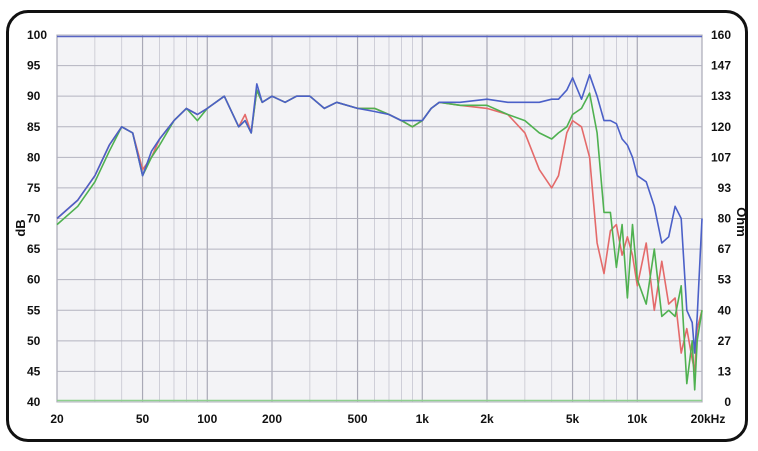  I want to click on y2-axis-title: Ohm, so click(741, 222).